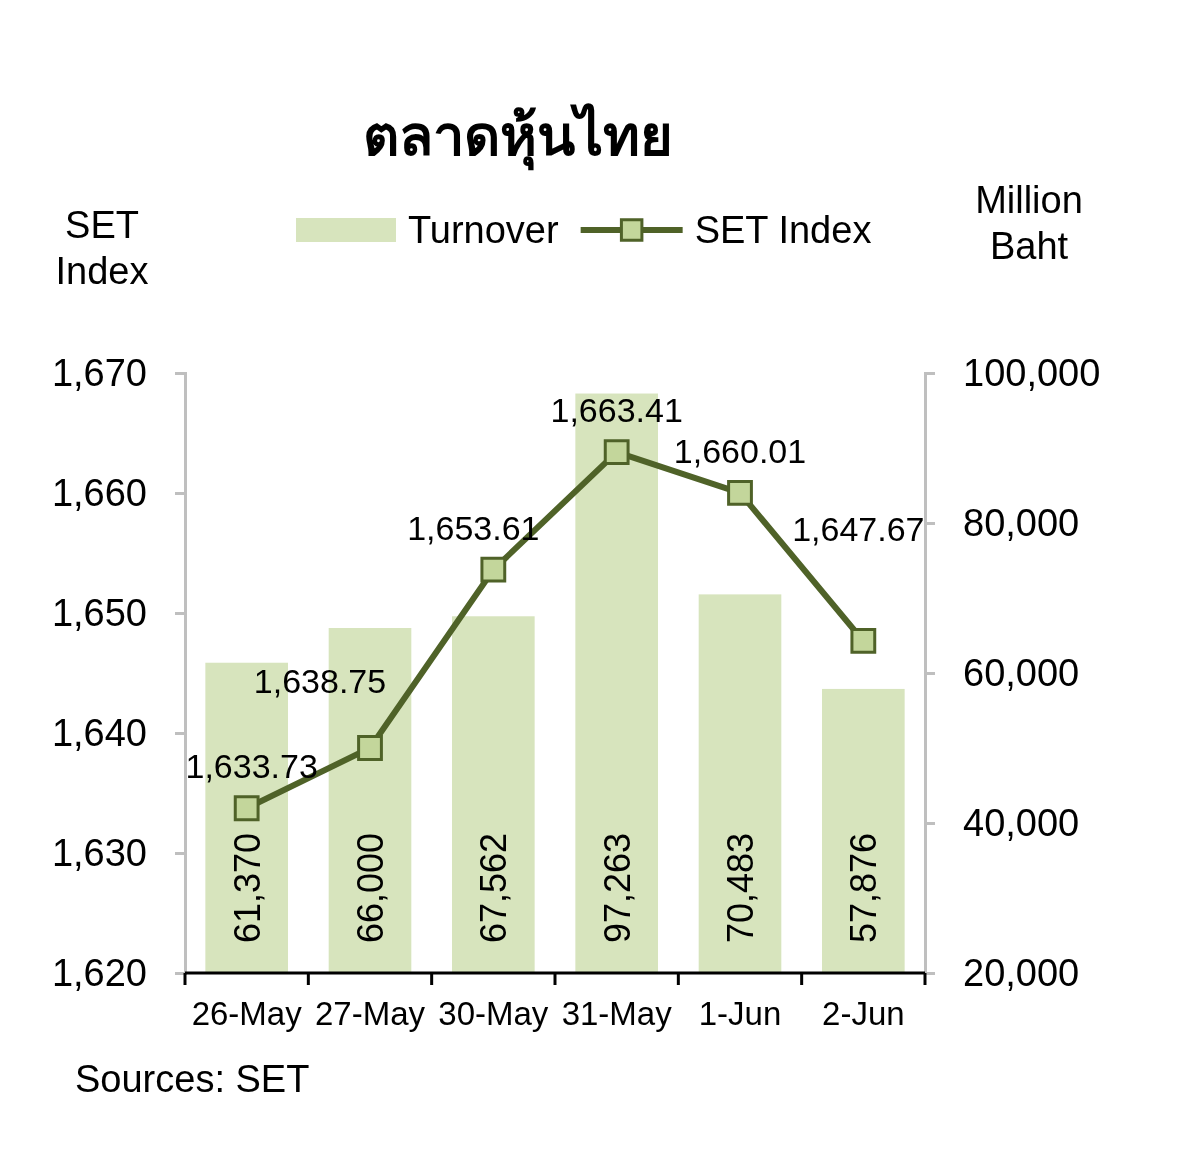 The image size is (1187, 1168). What do you see at coordinates (740, 450) in the screenshot?
I see `data-label: 1,660.01` at bounding box center [740, 450].